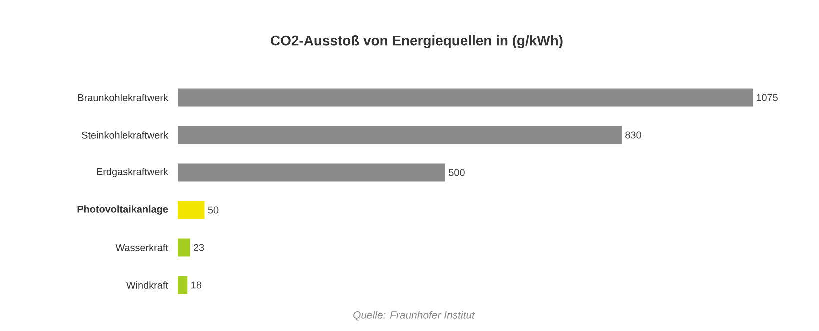  What do you see at coordinates (123, 210) in the screenshot?
I see `y-tick-label: Photovoltaikanlage` at bounding box center [123, 210].